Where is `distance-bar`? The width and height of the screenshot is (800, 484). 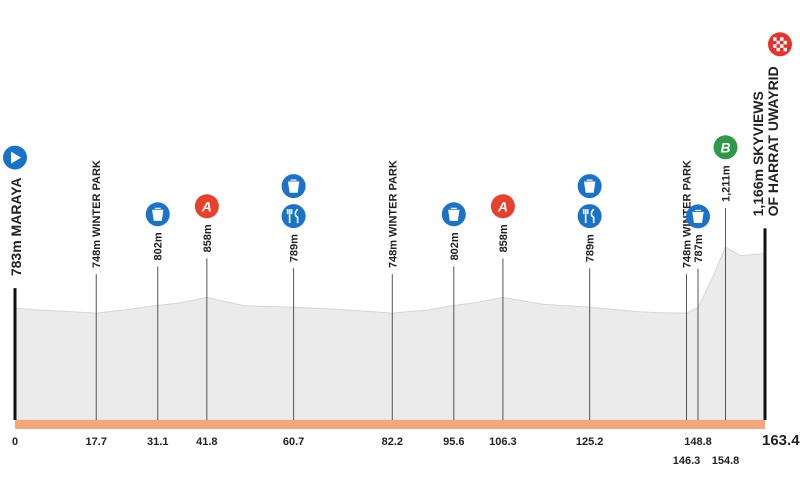
distance-bar is located at coordinates (390, 424).